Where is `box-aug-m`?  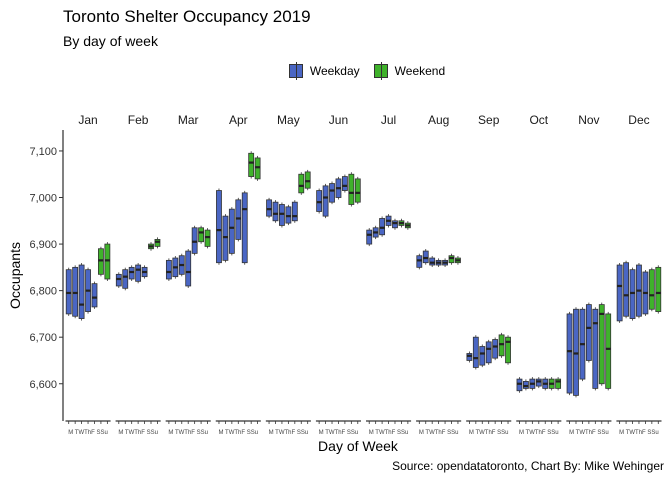
box-aug-m is located at coordinates (419, 261).